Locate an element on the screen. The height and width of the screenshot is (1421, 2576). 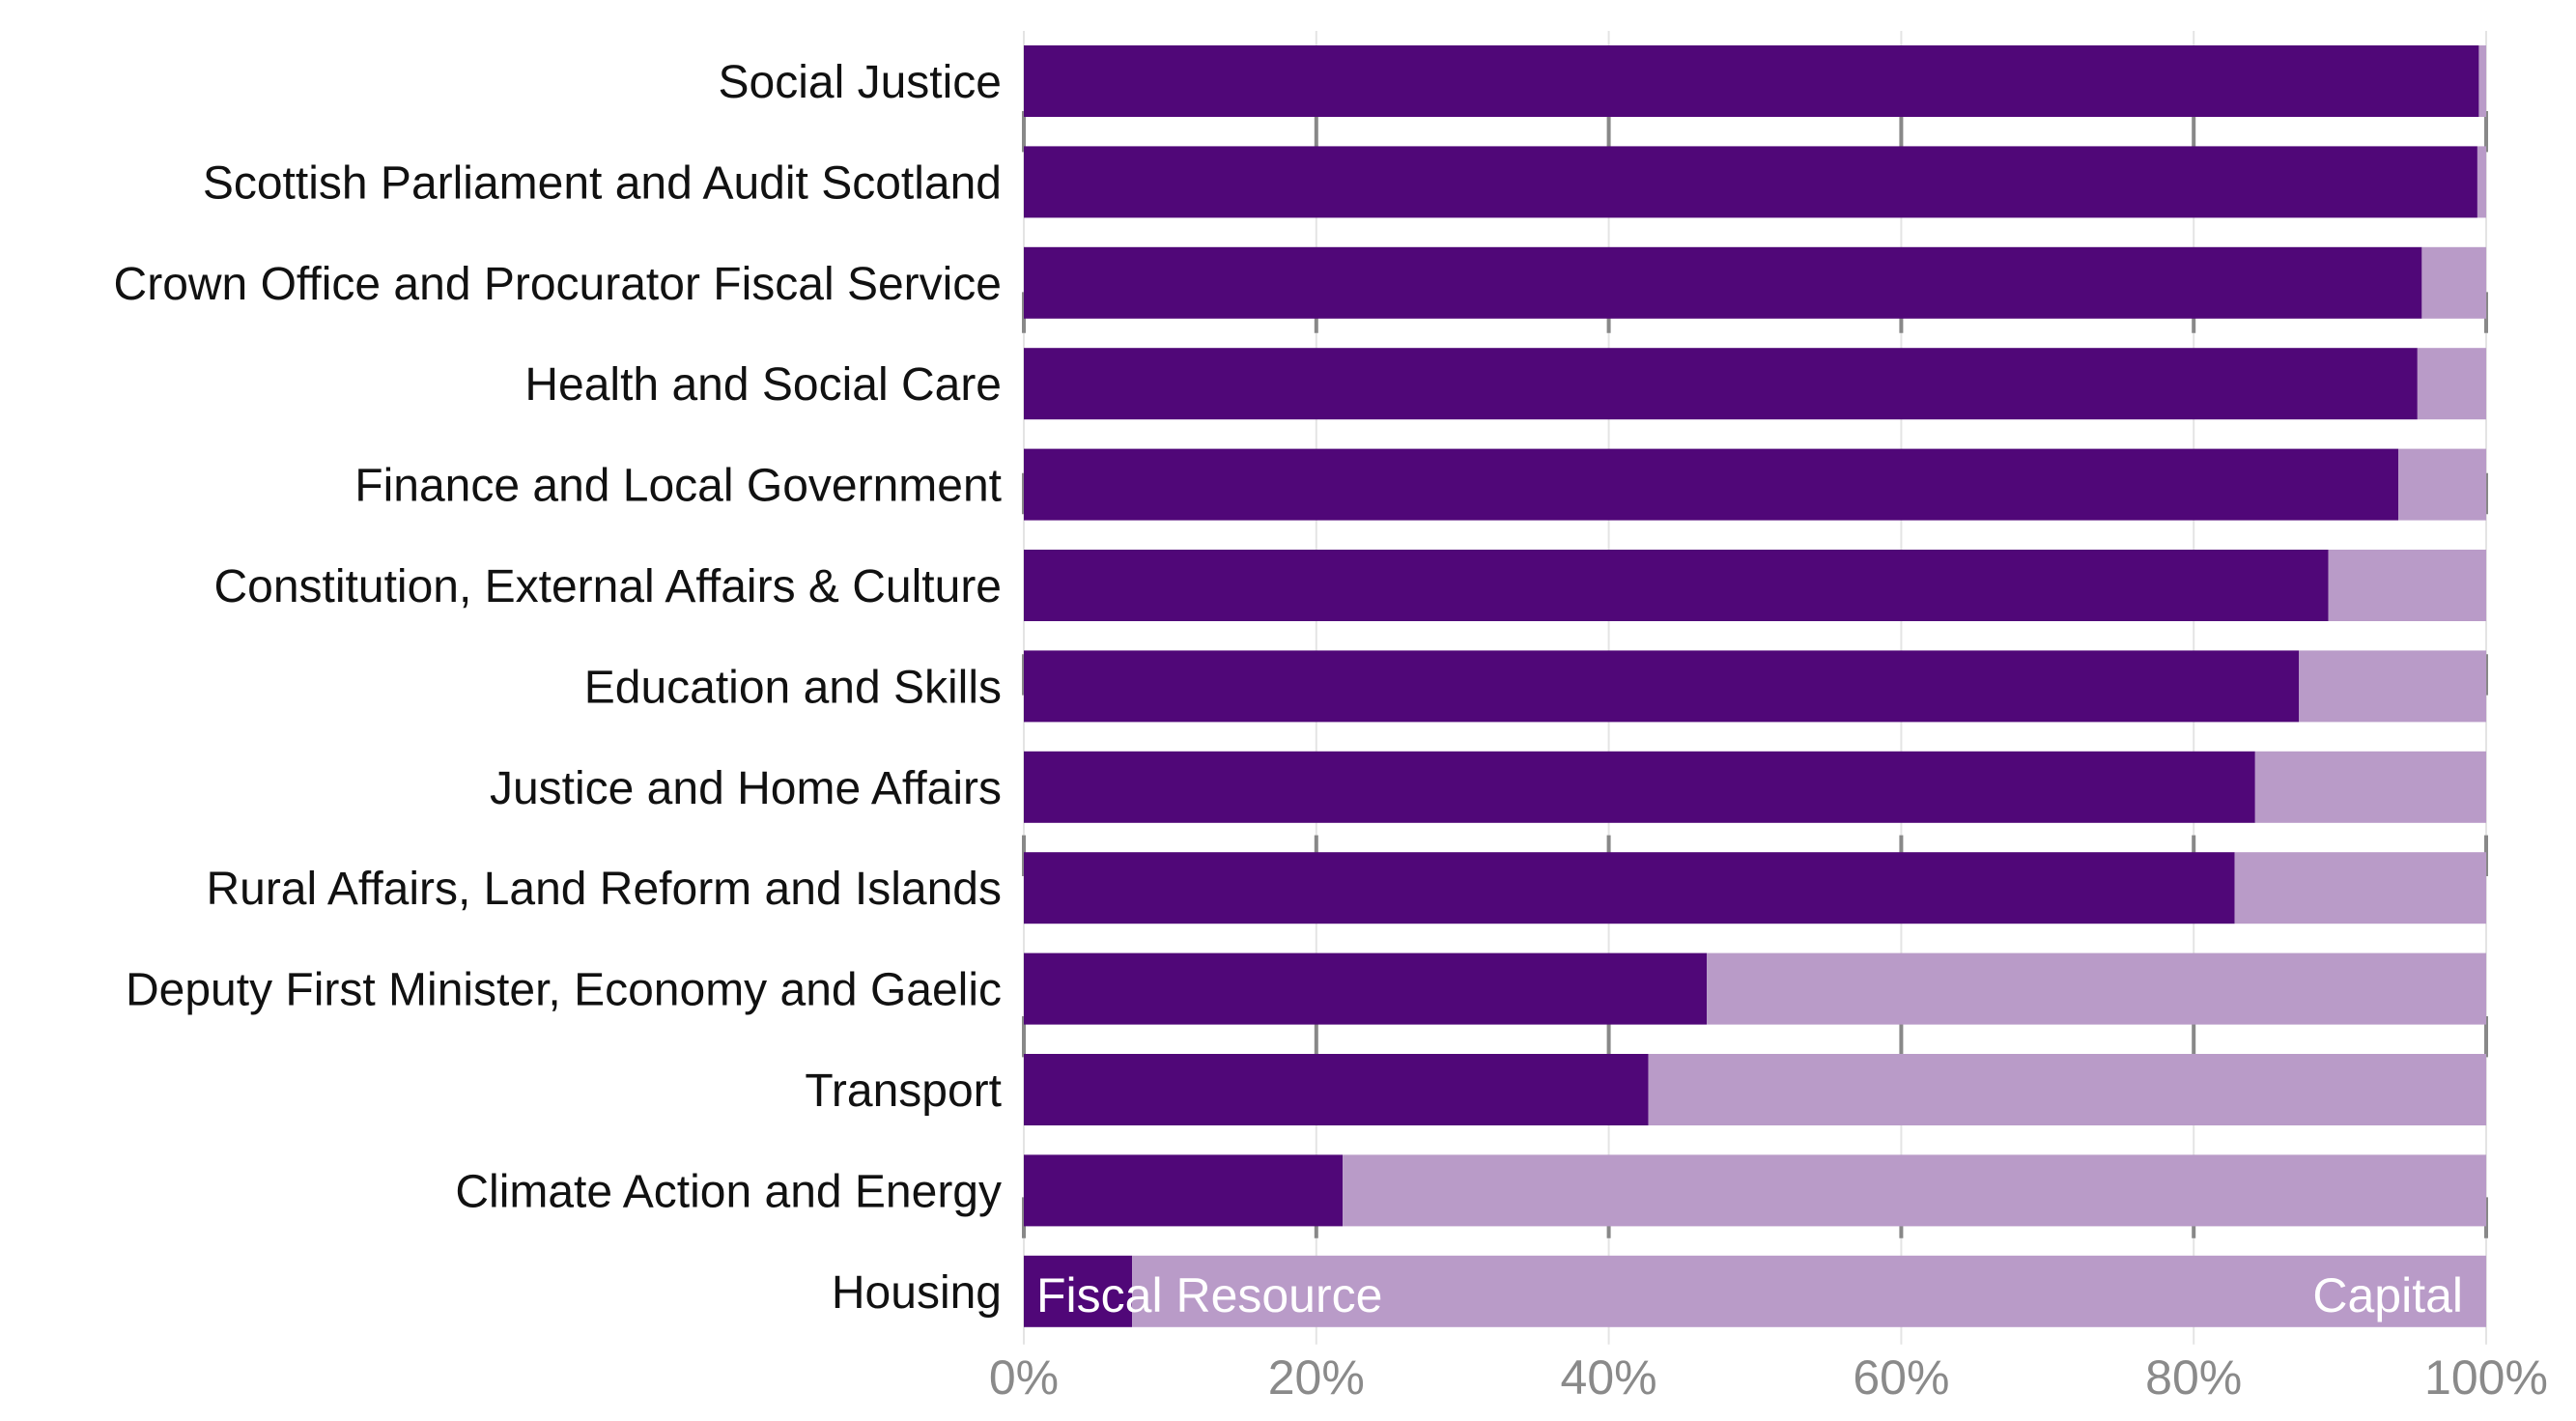
category-label: Justice and Home Affairs is located at coordinates (746, 788).